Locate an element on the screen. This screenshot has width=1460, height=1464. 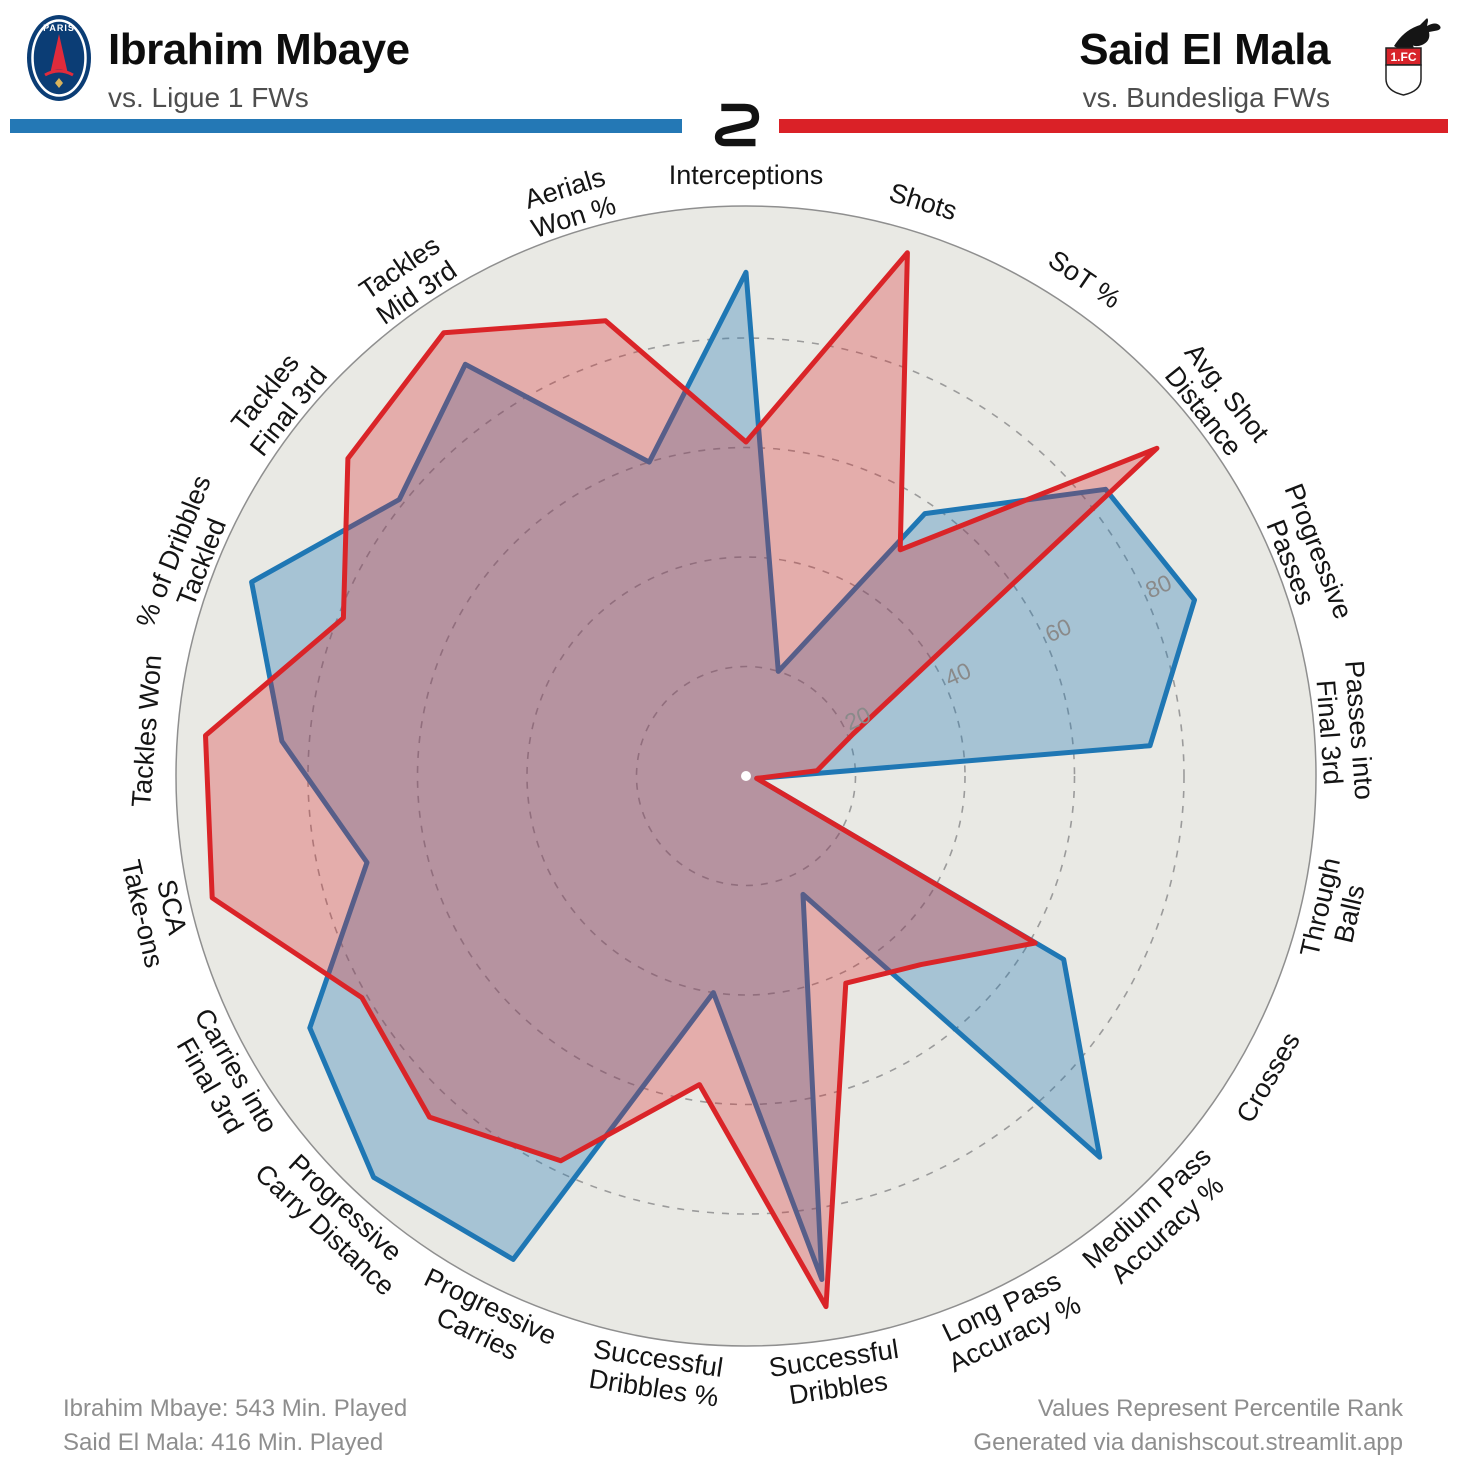
psg-crest-text: PARIS is located at coordinates (59, 28).